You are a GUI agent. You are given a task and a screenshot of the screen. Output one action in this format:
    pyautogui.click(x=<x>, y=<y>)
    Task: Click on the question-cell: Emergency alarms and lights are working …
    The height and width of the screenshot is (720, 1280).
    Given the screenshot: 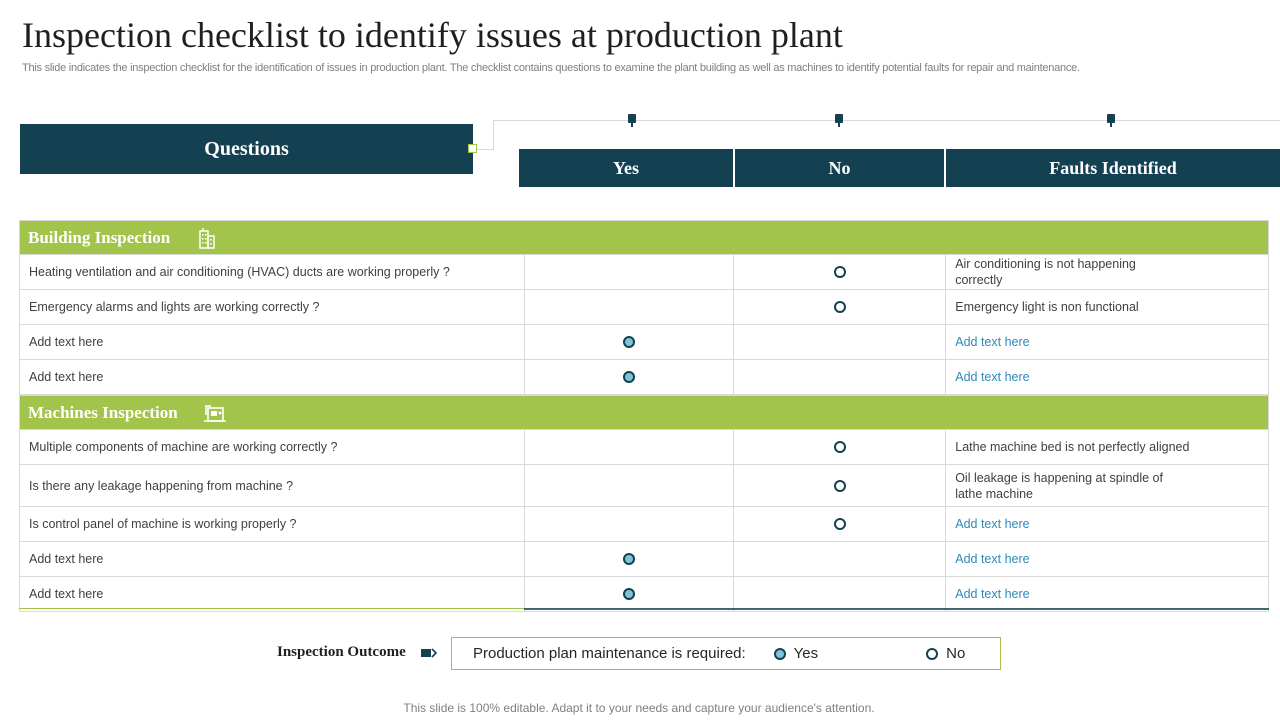 What is the action you would take?
    pyautogui.click(x=272, y=307)
    